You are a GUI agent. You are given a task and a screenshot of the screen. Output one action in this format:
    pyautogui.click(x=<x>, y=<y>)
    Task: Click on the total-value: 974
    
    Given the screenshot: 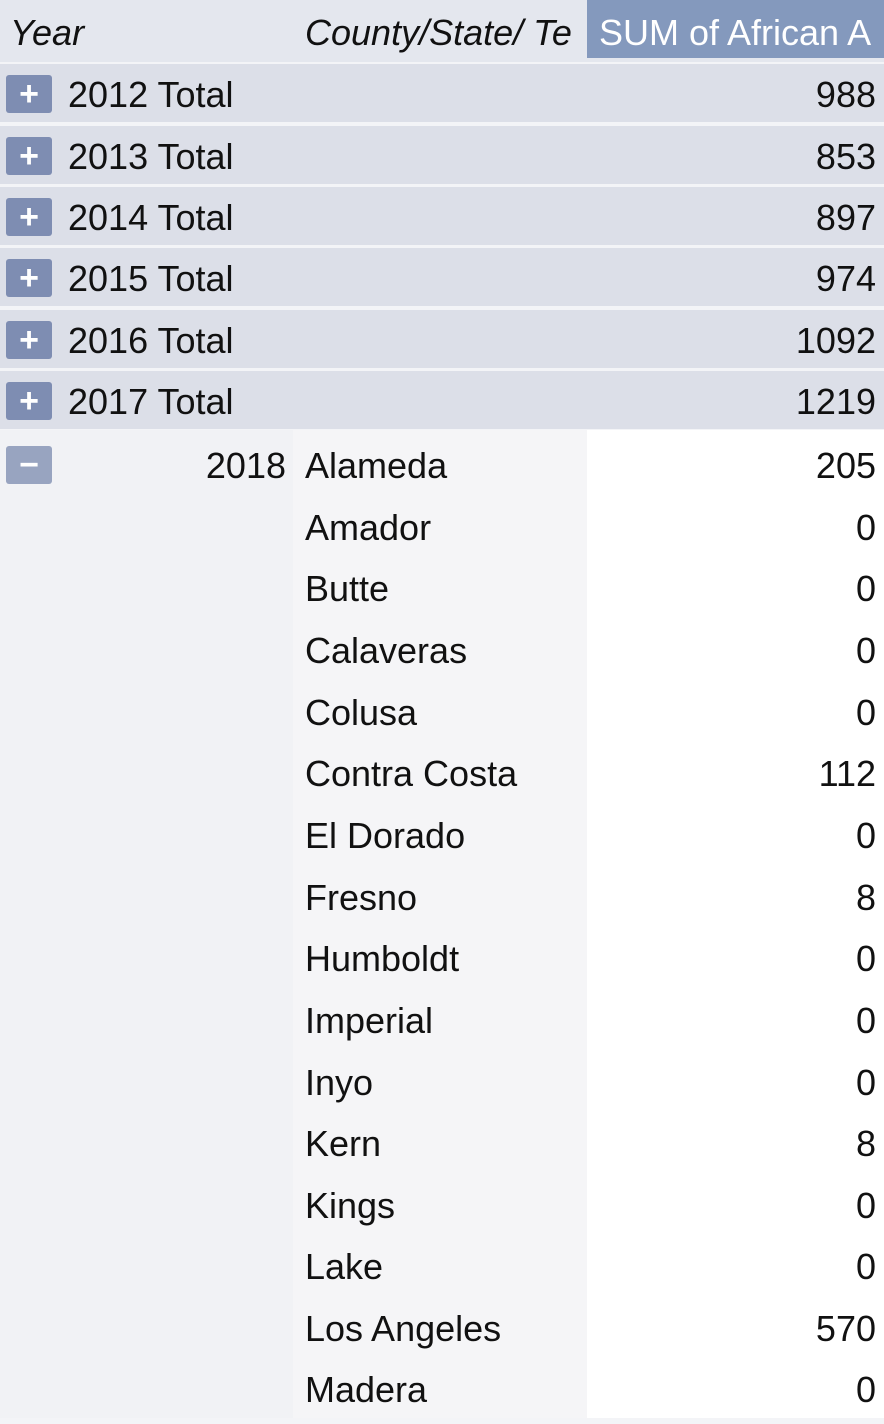 What is the action you would take?
    pyautogui.click(x=845, y=278)
    